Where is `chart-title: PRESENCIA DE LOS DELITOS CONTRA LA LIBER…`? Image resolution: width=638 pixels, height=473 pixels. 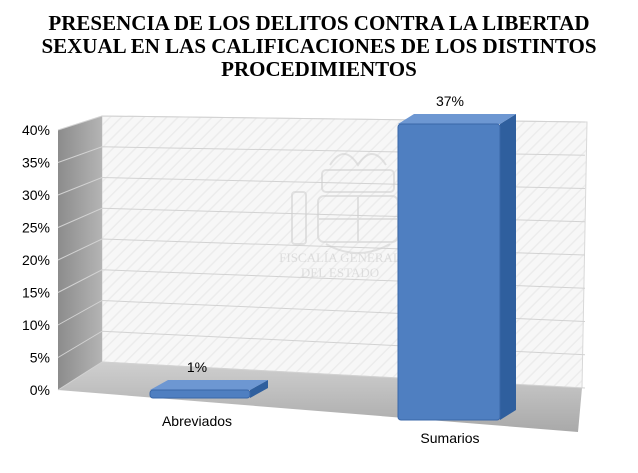 chart-title: PRESENCIA DE LOS DELITOS CONTRA LA LIBER… is located at coordinates (319, 46).